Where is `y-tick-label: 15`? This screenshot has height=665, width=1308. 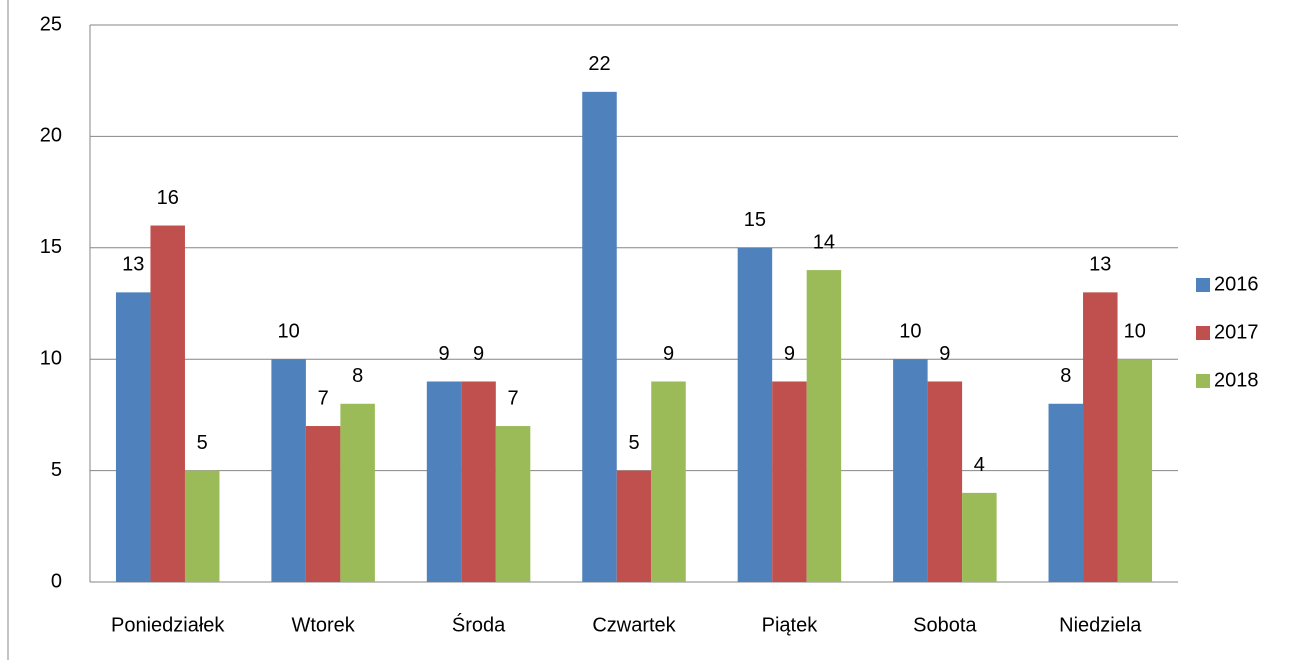
y-tick-label: 15 is located at coordinates (51, 247).